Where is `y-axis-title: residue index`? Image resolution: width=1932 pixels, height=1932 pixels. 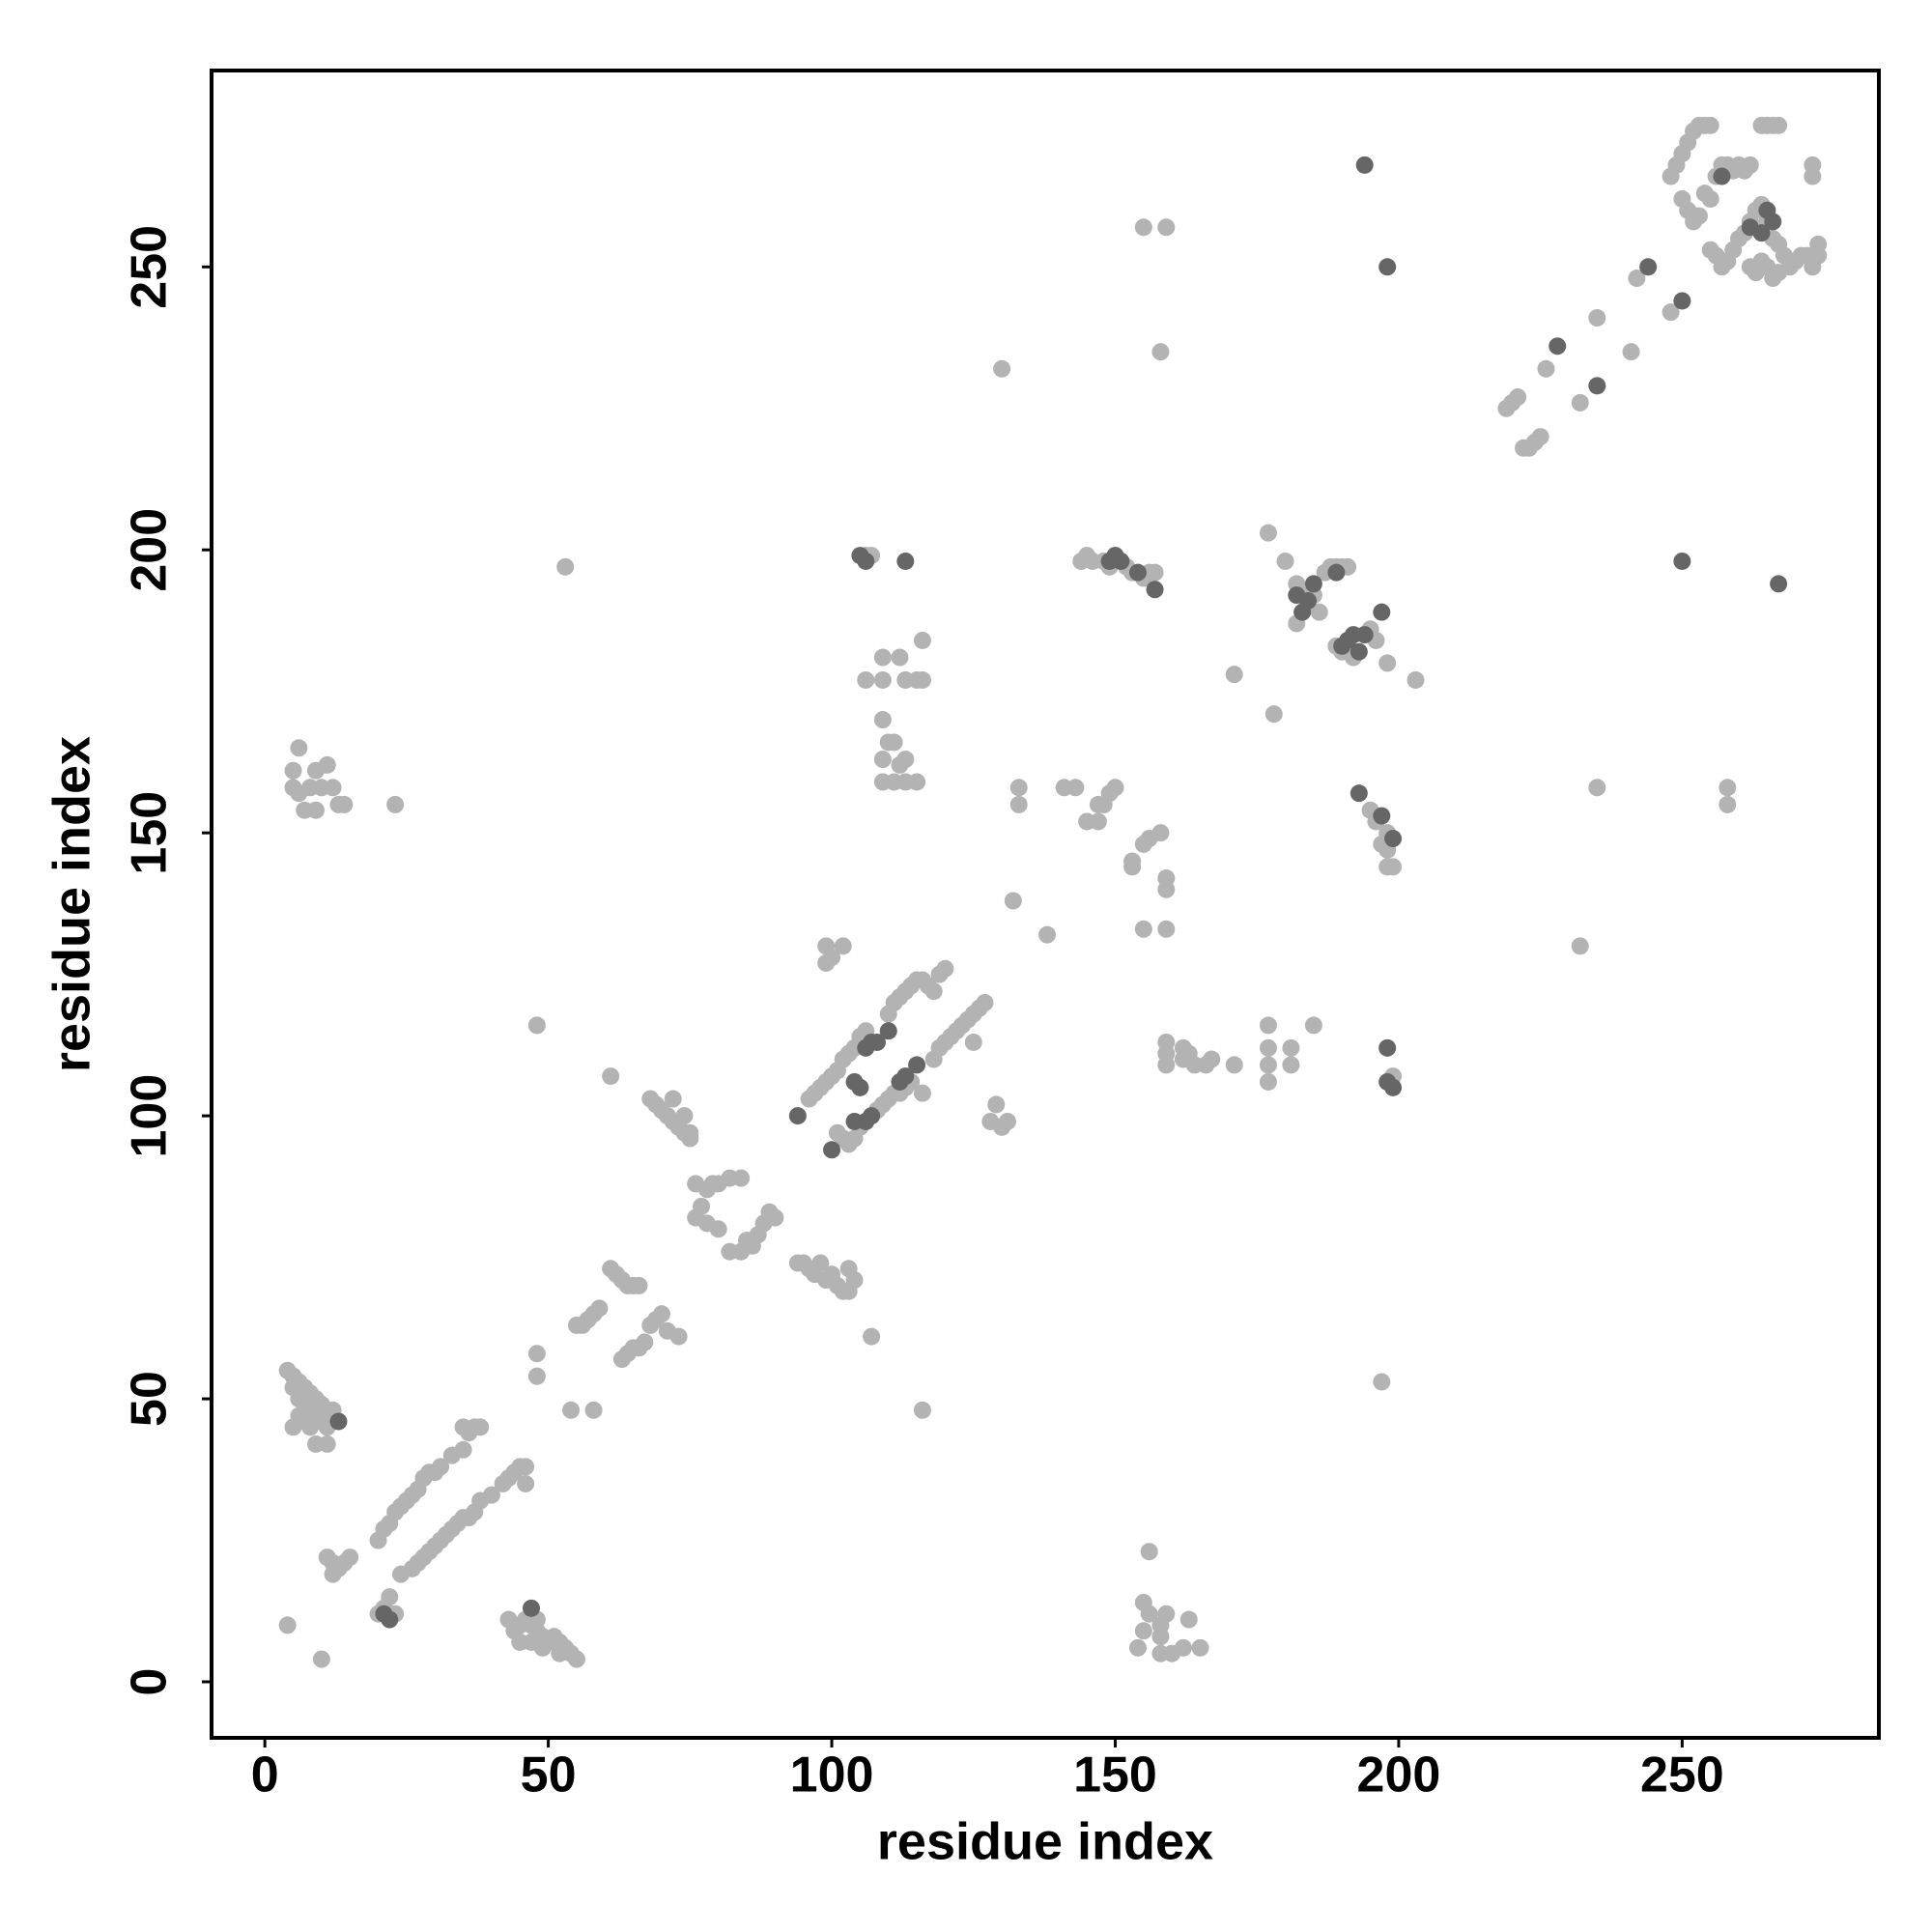 y-axis-title: residue index is located at coordinates (71, 904).